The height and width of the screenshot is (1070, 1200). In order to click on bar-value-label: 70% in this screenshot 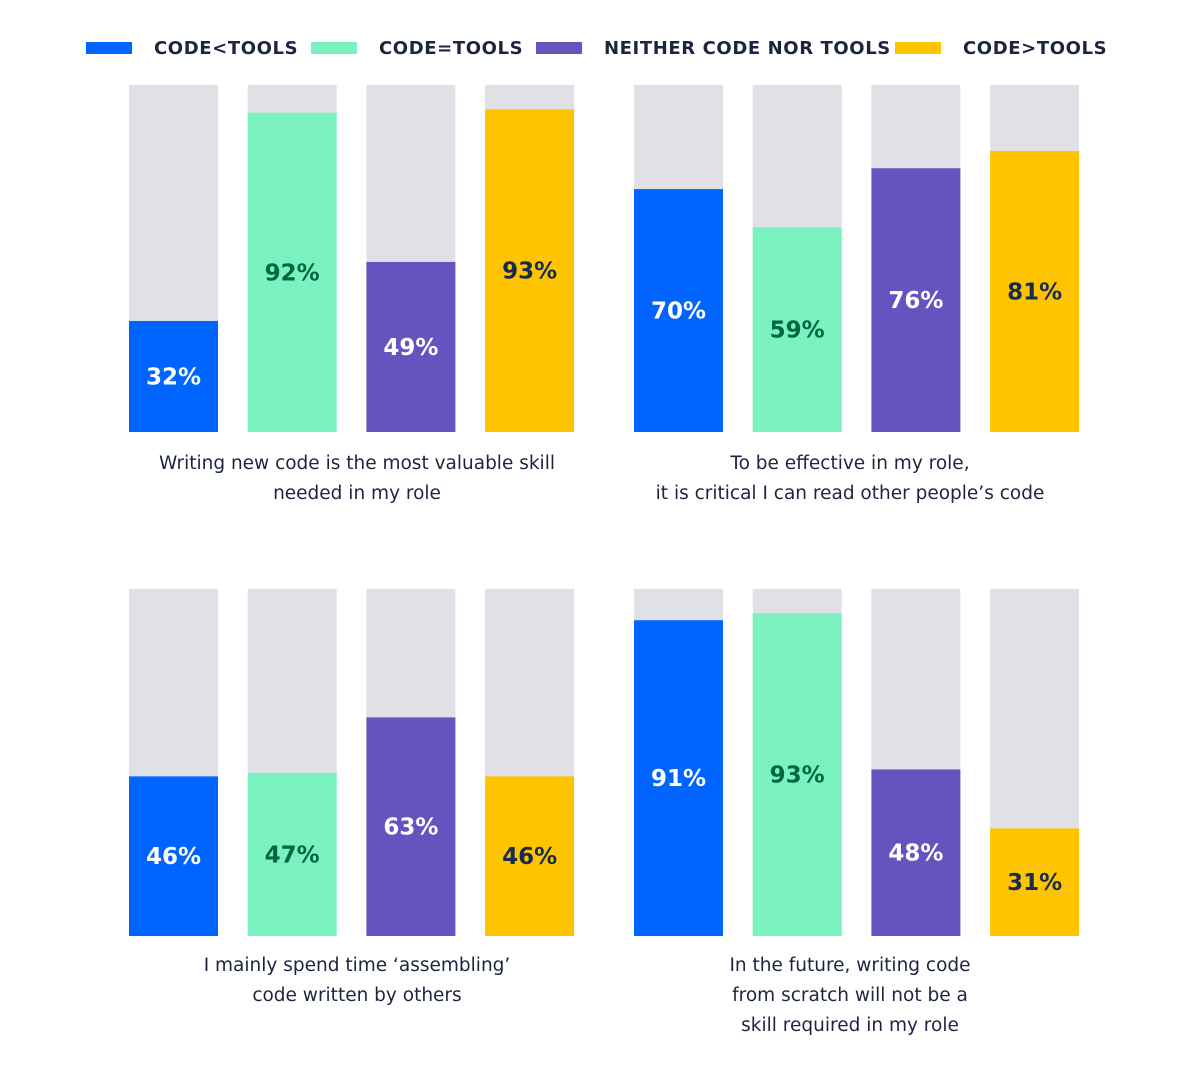, I will do `click(678, 312)`.